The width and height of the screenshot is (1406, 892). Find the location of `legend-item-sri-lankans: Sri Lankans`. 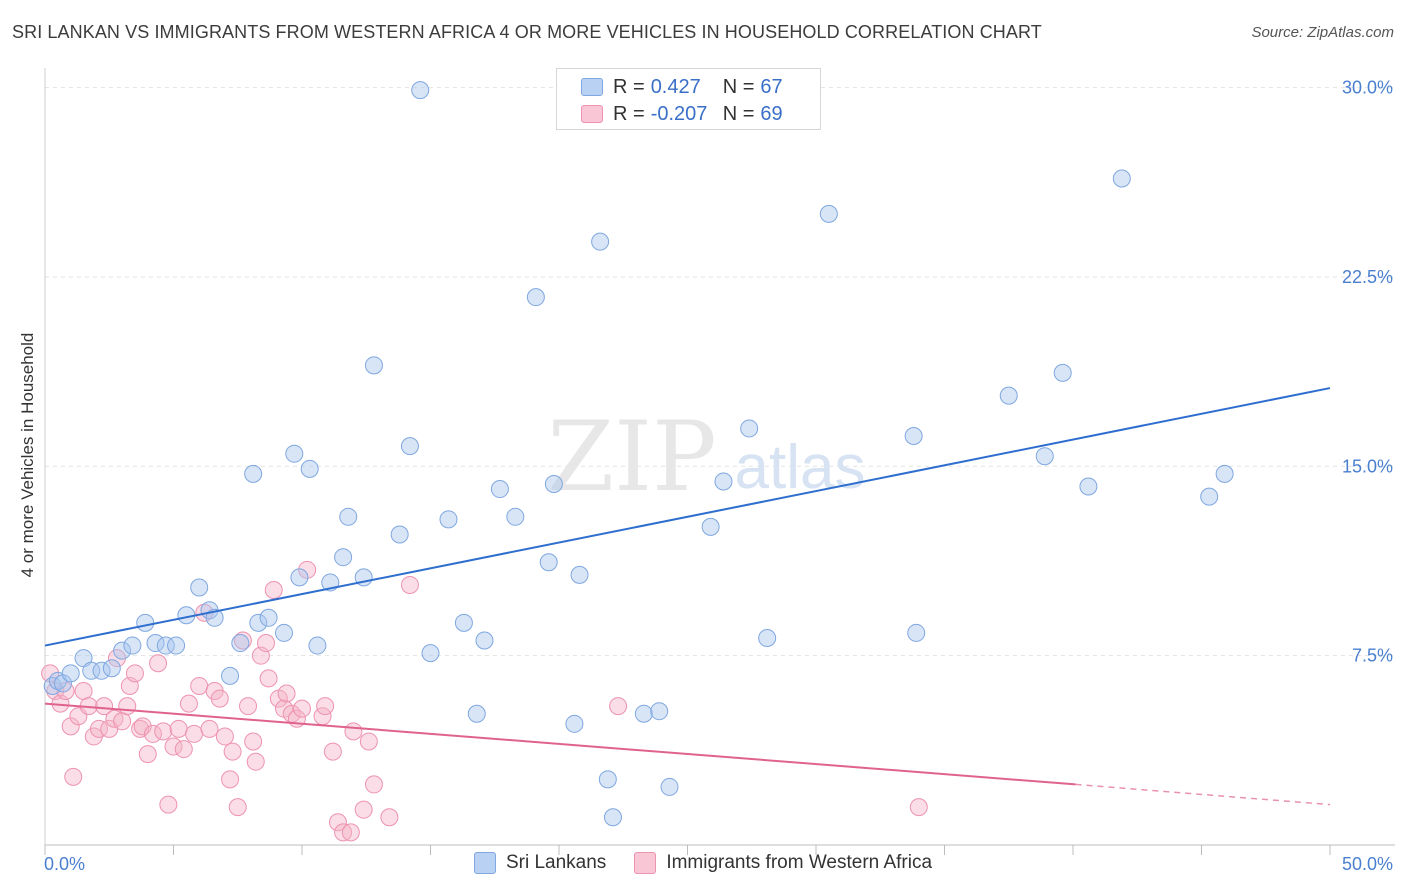

legend-item-sri-lankans: Sri Lankans is located at coordinates (540, 863).